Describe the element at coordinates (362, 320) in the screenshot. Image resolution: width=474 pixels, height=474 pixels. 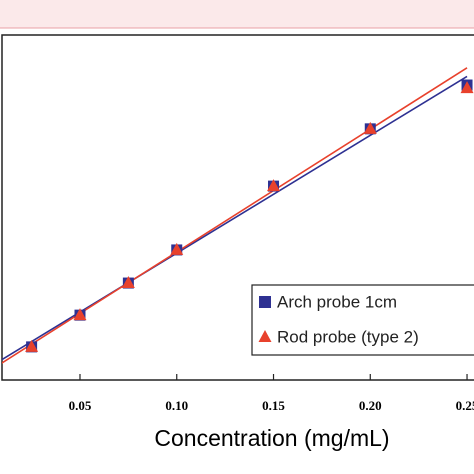
I see `legend` at that location.